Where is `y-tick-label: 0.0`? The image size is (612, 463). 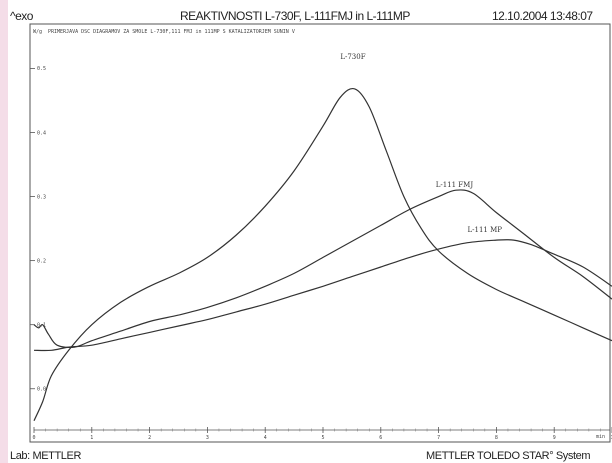
y-tick-label: 0.0 is located at coordinates (41, 390).